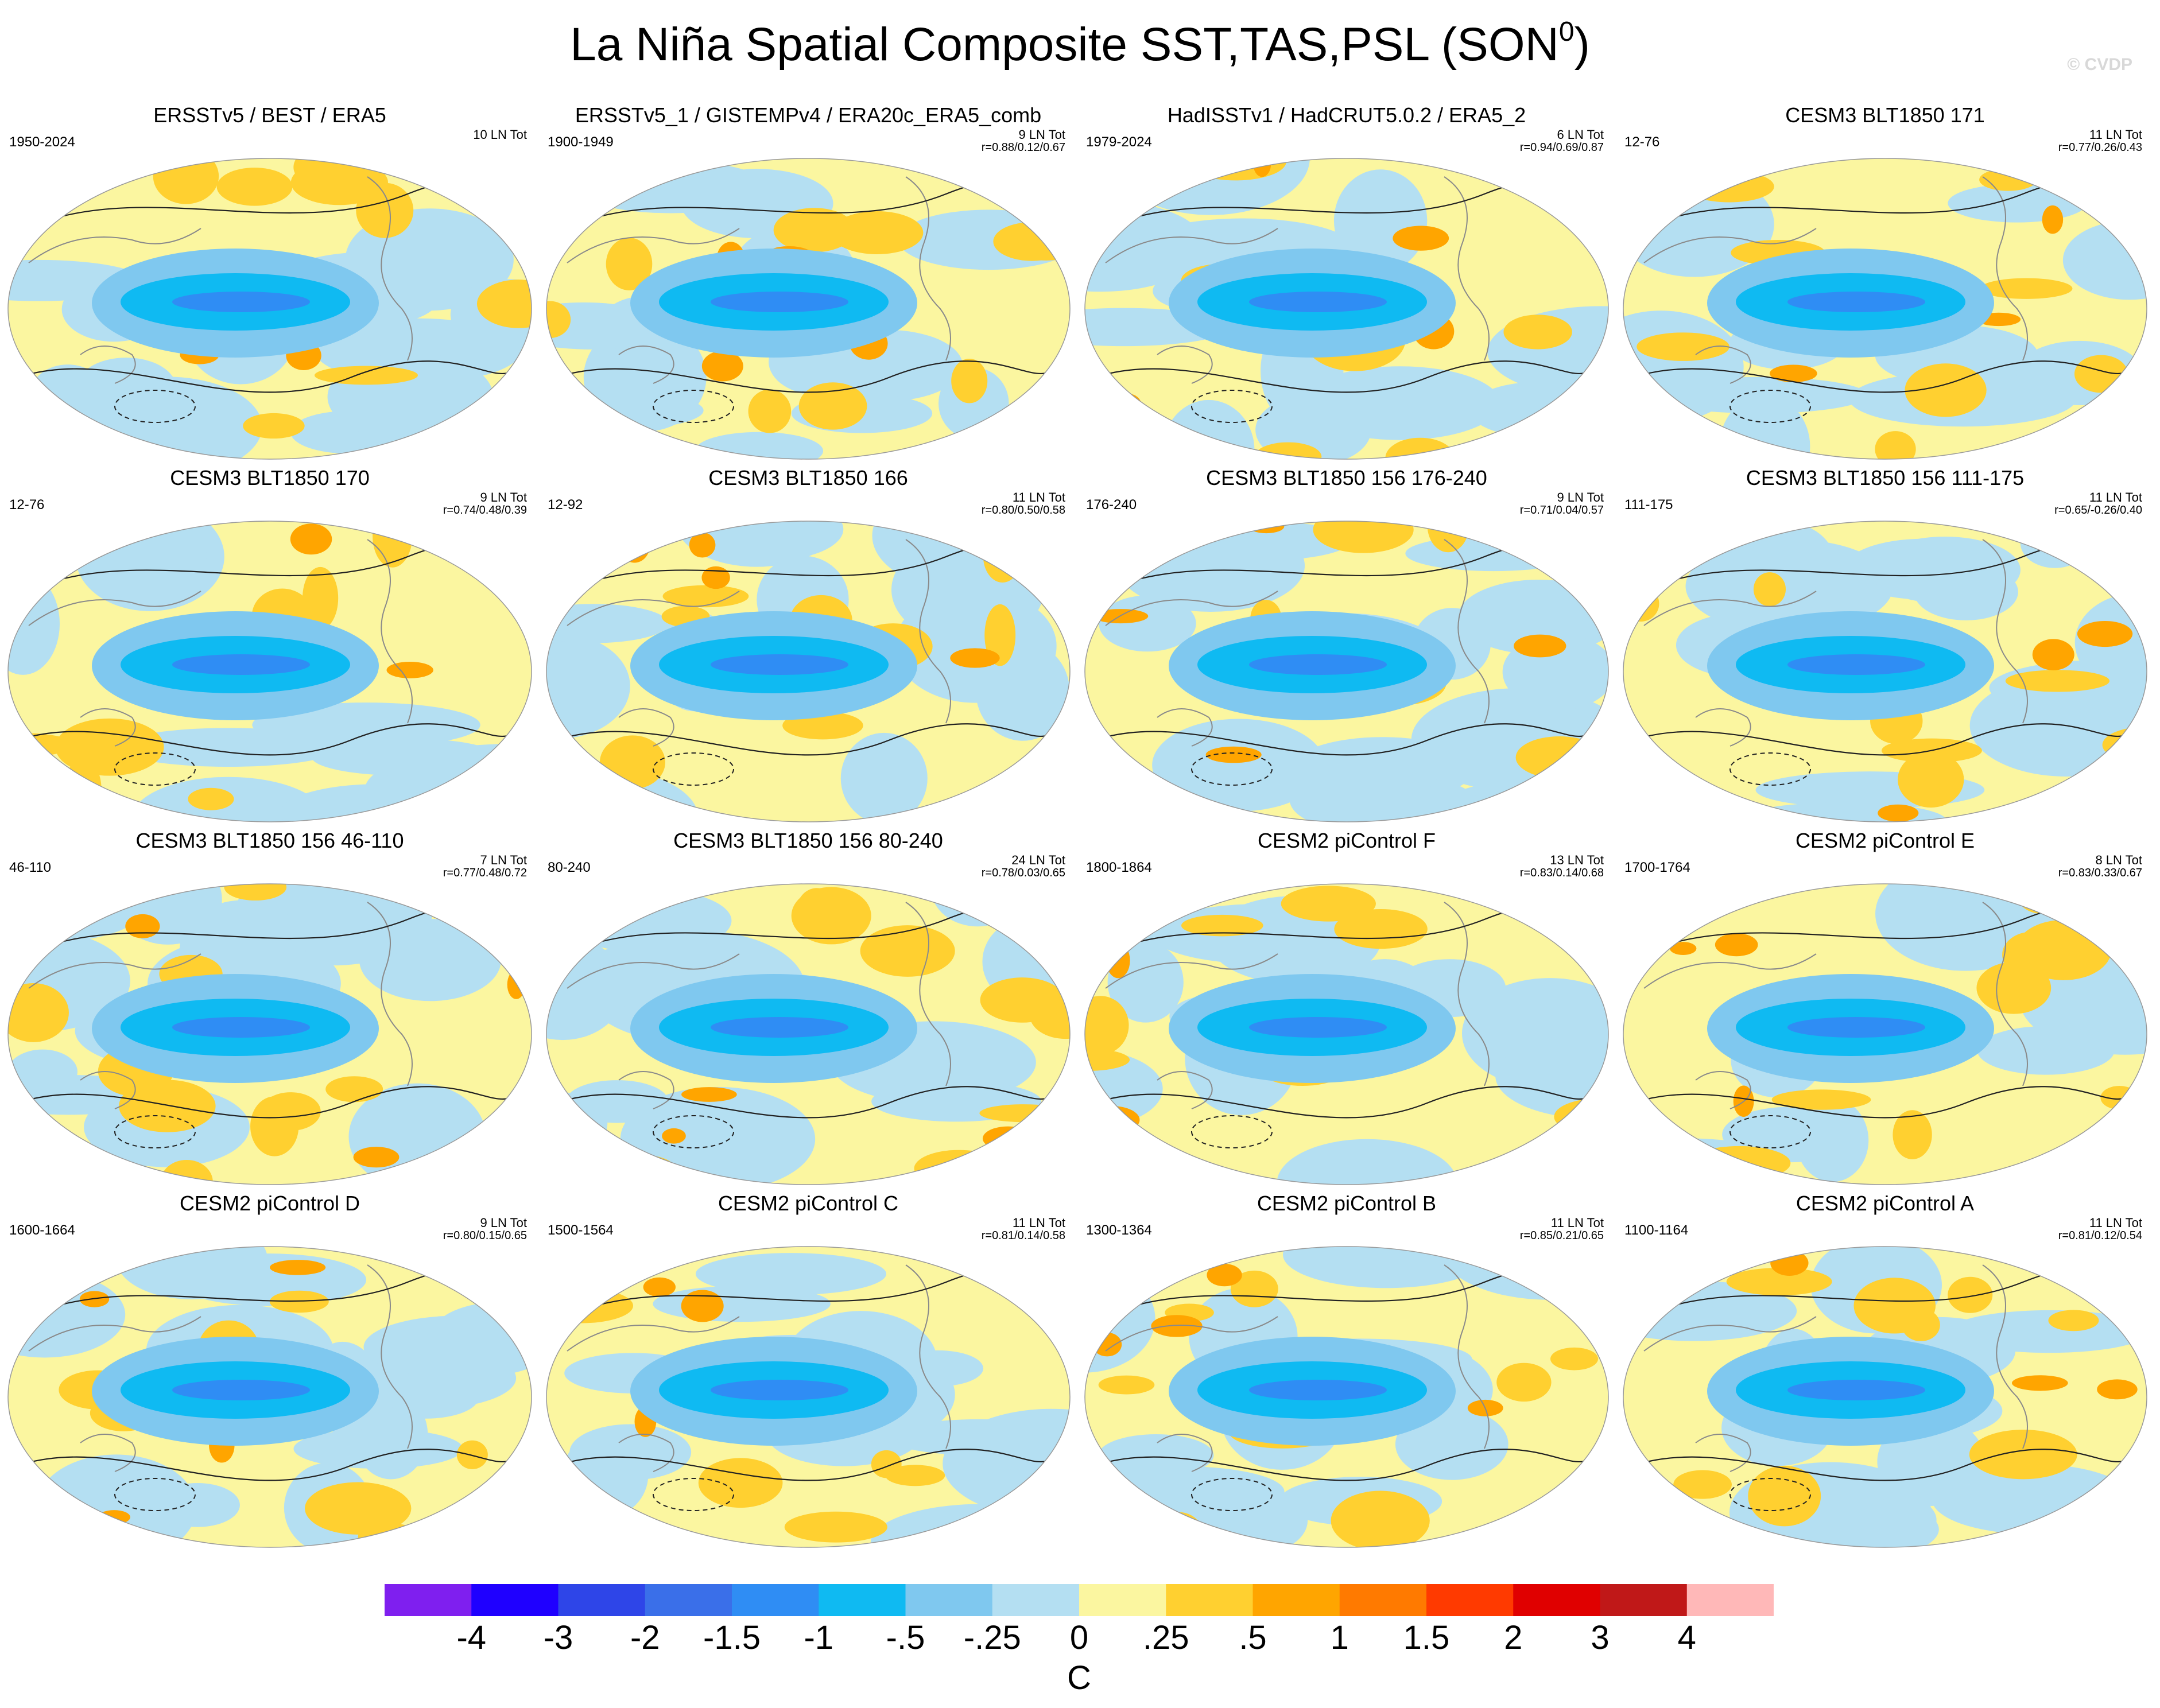 This screenshot has height=1708, width=2160. Describe the element at coordinates (2099, 64) in the screenshot. I see `copyright-label: © CVDP` at that location.